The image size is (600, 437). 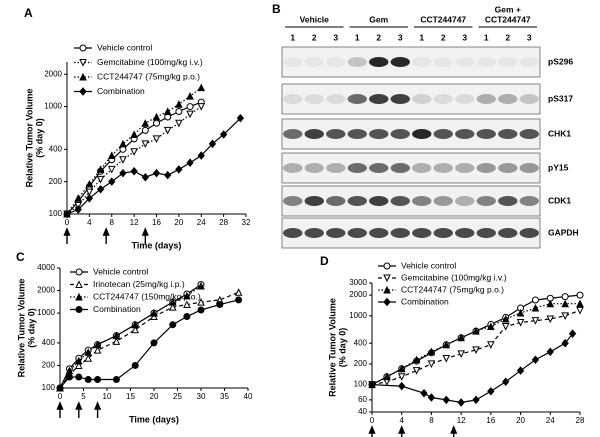 What do you see at coordinates (559, 133) in the screenshot?
I see `row-label: CHK1` at bounding box center [559, 133].